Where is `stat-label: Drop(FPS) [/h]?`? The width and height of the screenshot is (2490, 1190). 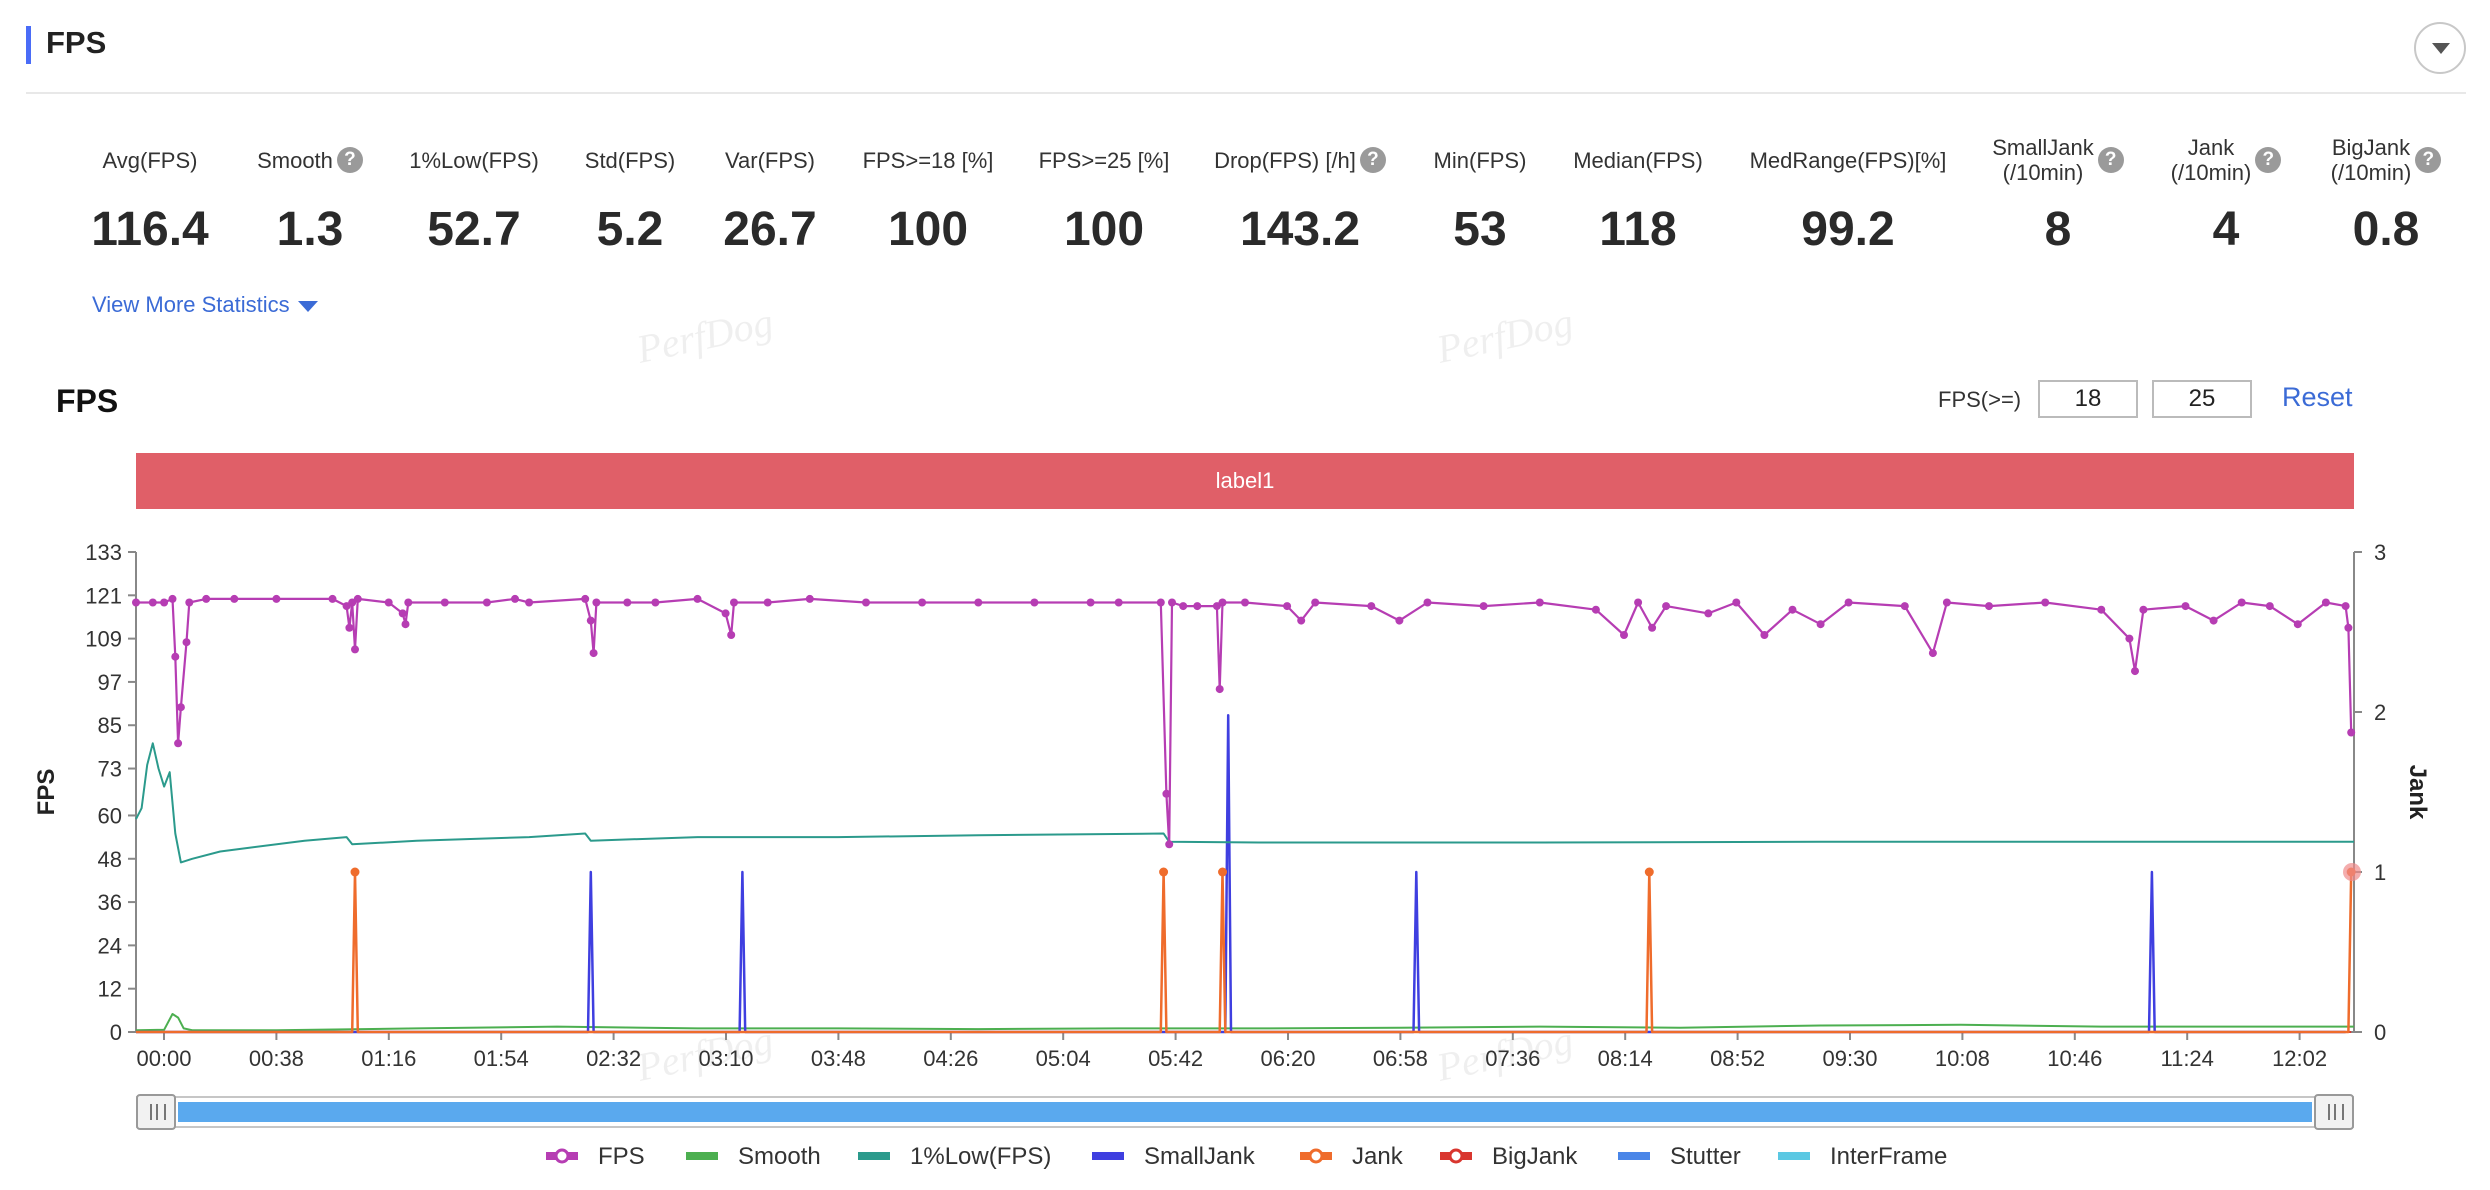
stat-label: Drop(FPS) [/h]? is located at coordinates (1300, 160).